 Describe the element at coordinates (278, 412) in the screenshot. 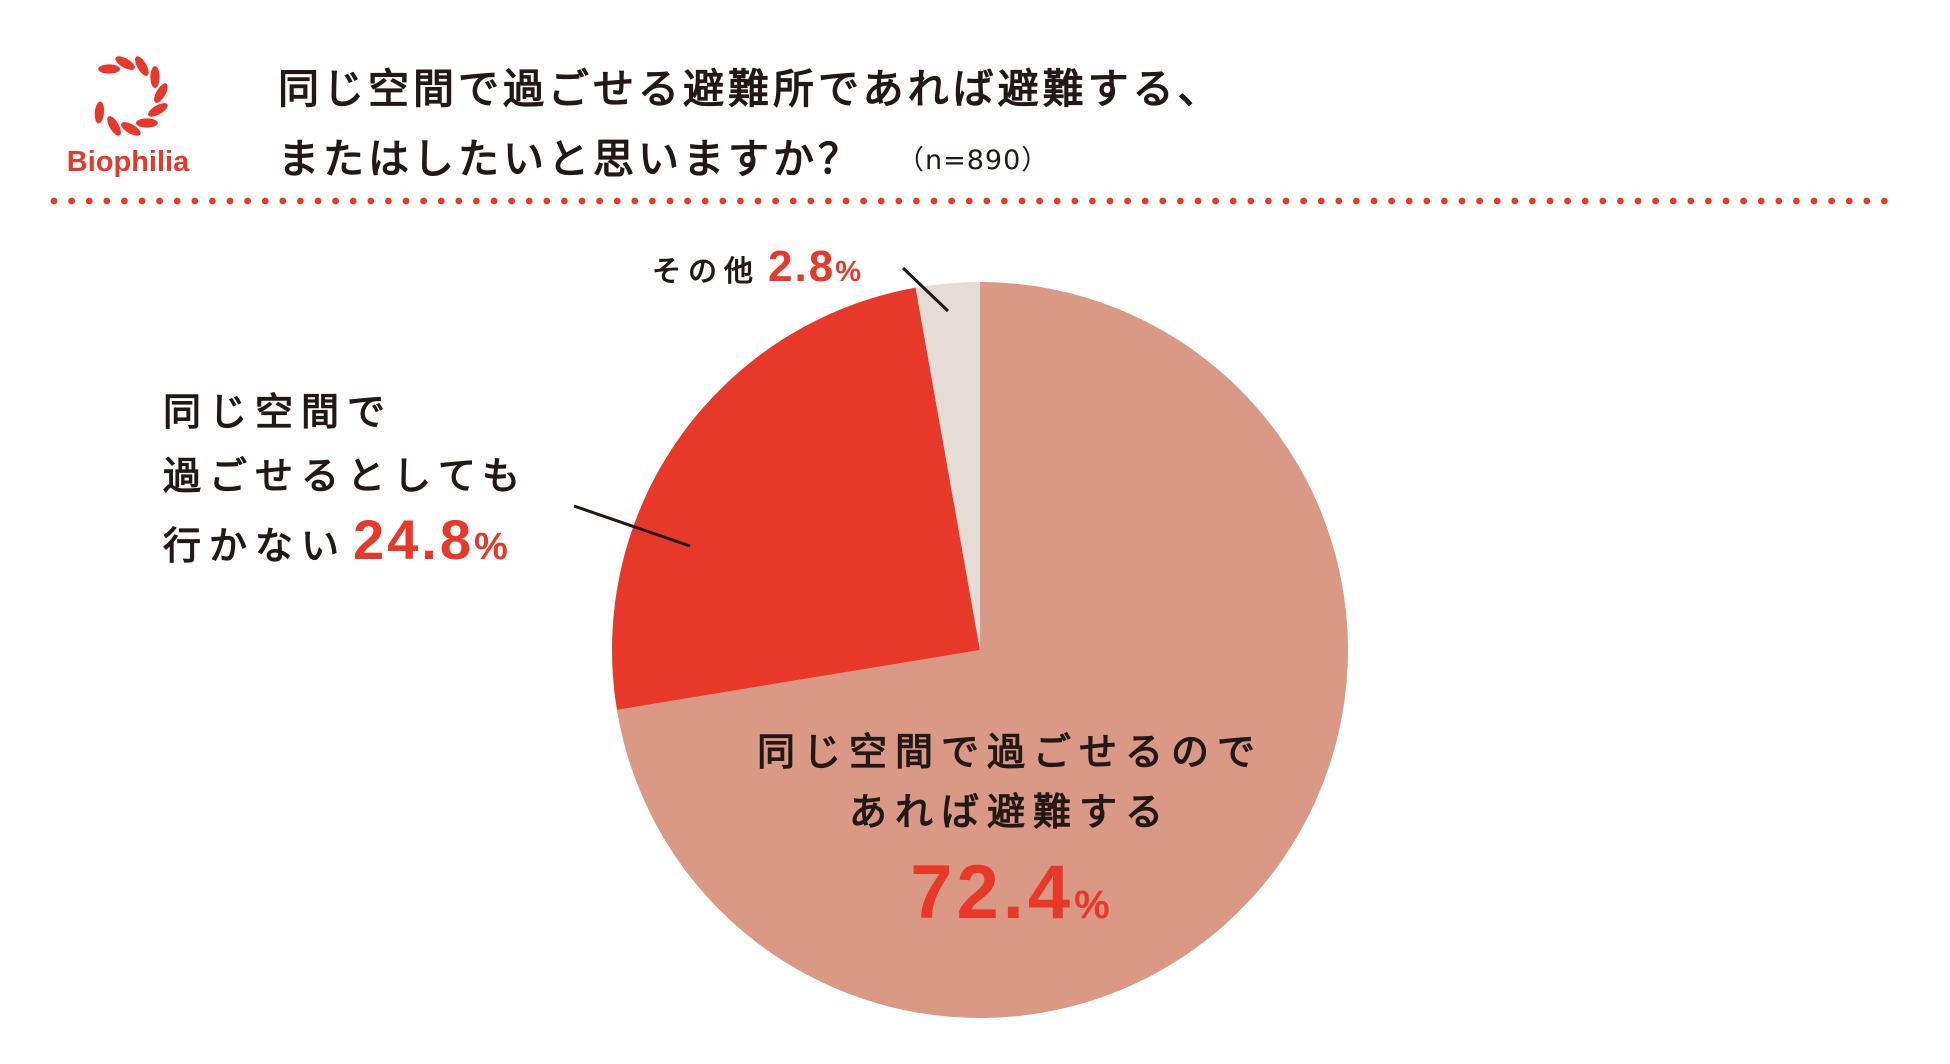

I see `slice-label-wont-go-line-1: 同じ空間で` at that location.